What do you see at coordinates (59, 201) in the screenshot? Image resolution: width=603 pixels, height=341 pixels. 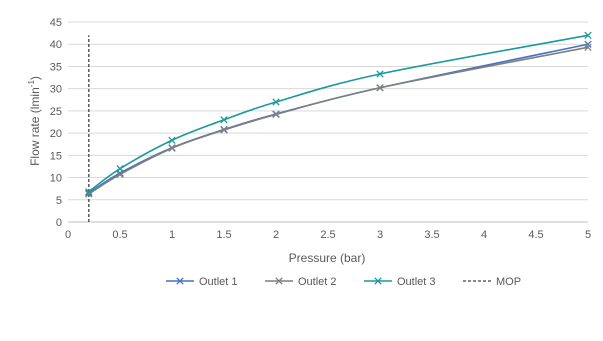 I see `y-tick-label: 5` at bounding box center [59, 201].